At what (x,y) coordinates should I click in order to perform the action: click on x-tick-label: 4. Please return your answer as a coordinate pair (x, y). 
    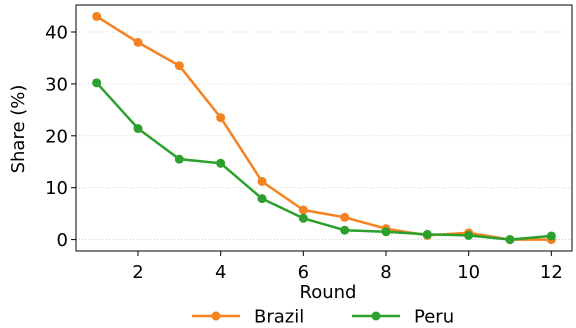
    Looking at the image, I should click on (220, 272).